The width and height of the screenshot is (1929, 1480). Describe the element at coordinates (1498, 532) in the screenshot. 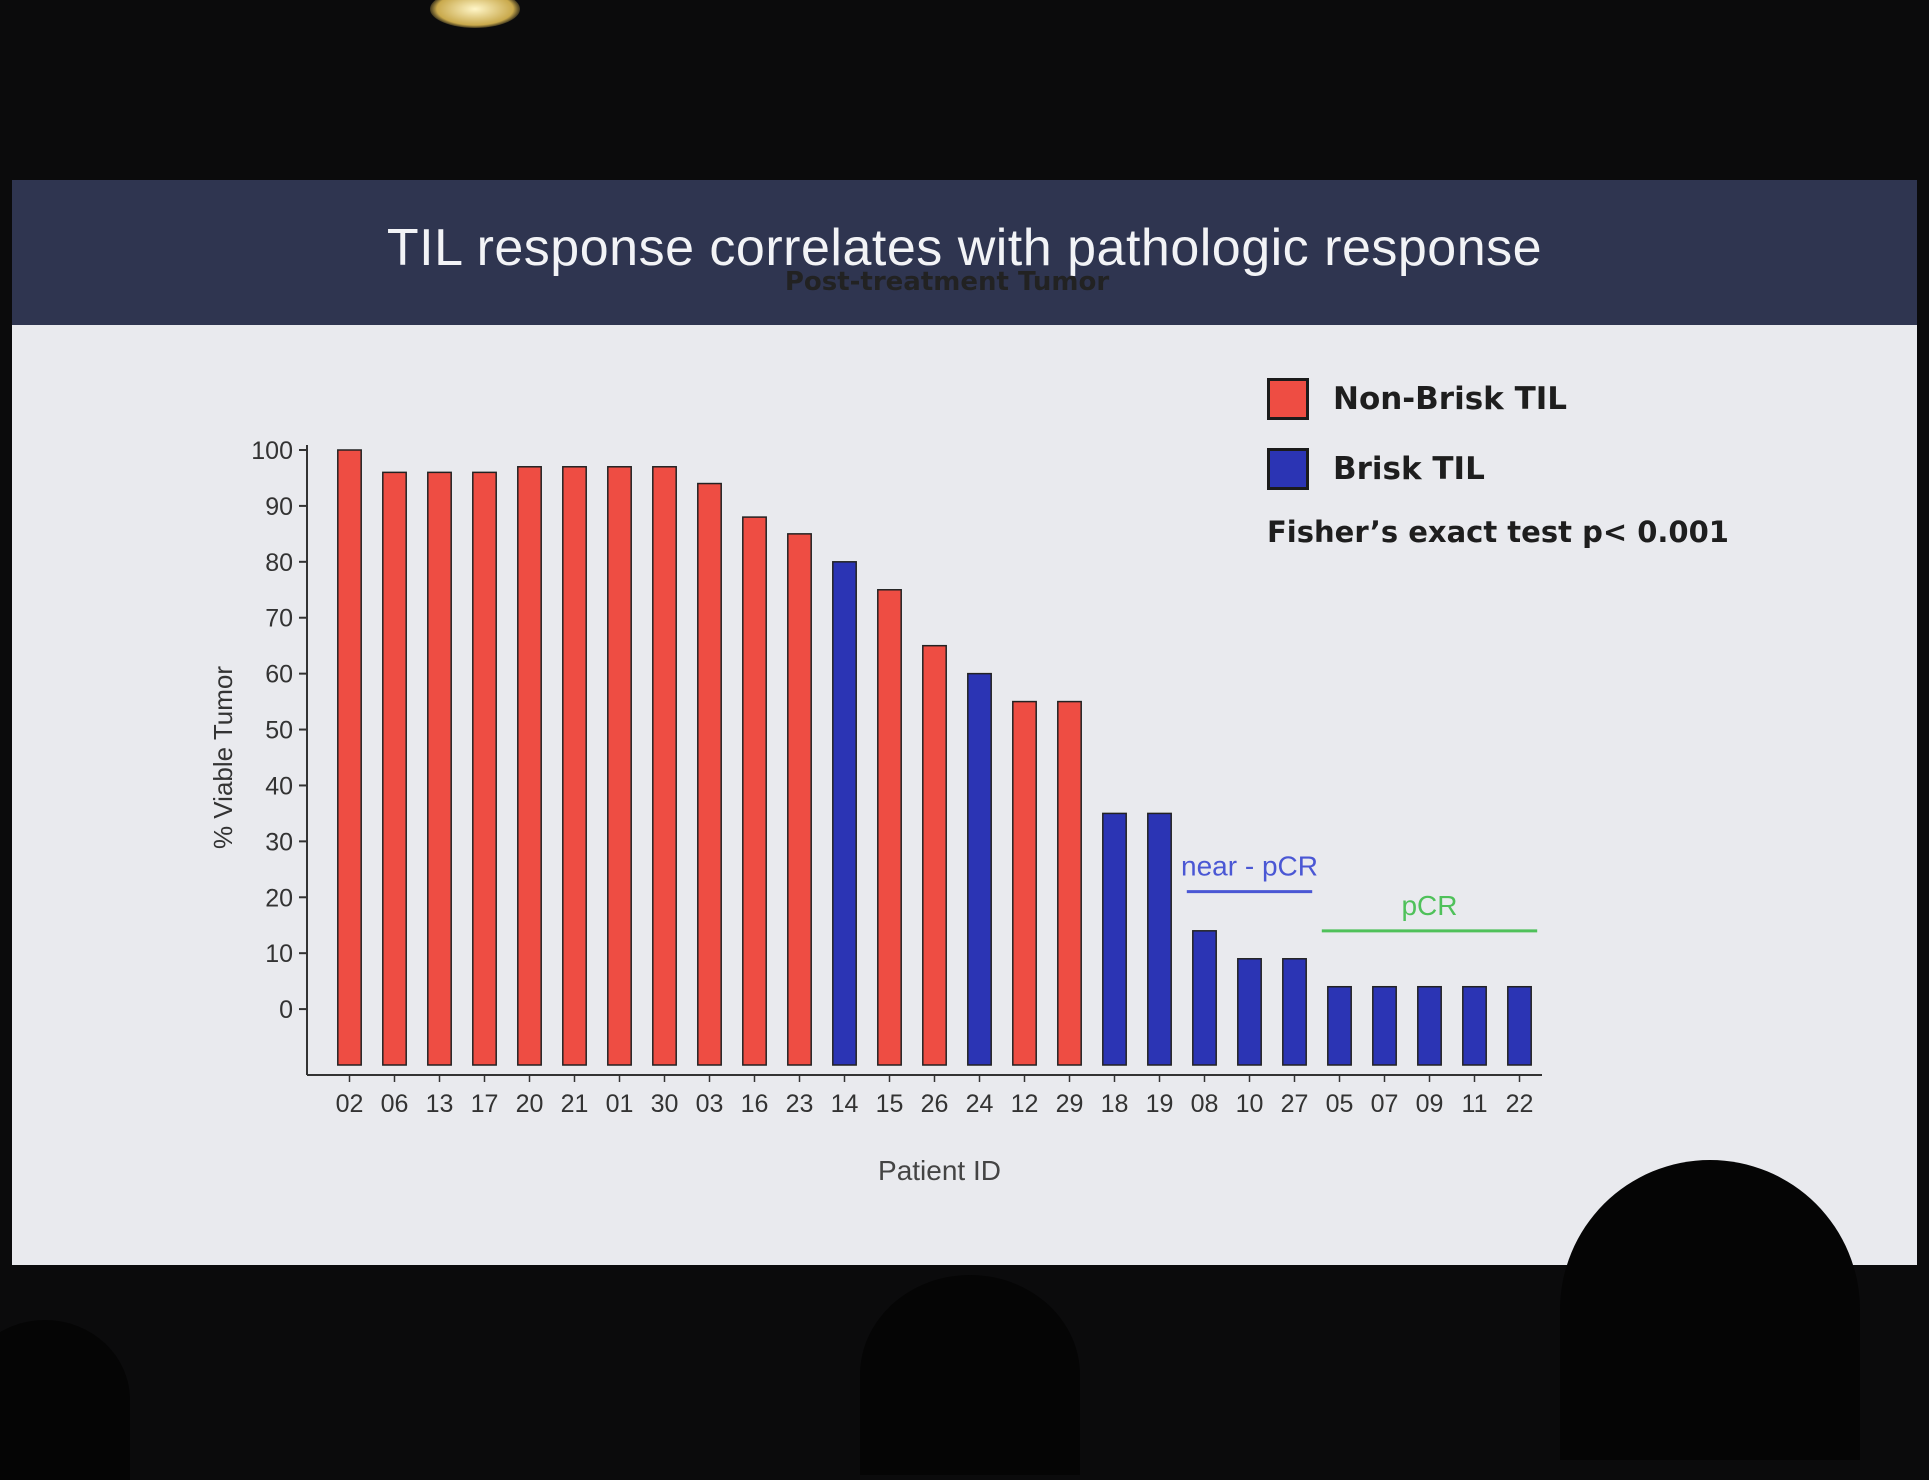

I see `fisher-test-note: Fisher’s exact test p< 0.001` at that location.